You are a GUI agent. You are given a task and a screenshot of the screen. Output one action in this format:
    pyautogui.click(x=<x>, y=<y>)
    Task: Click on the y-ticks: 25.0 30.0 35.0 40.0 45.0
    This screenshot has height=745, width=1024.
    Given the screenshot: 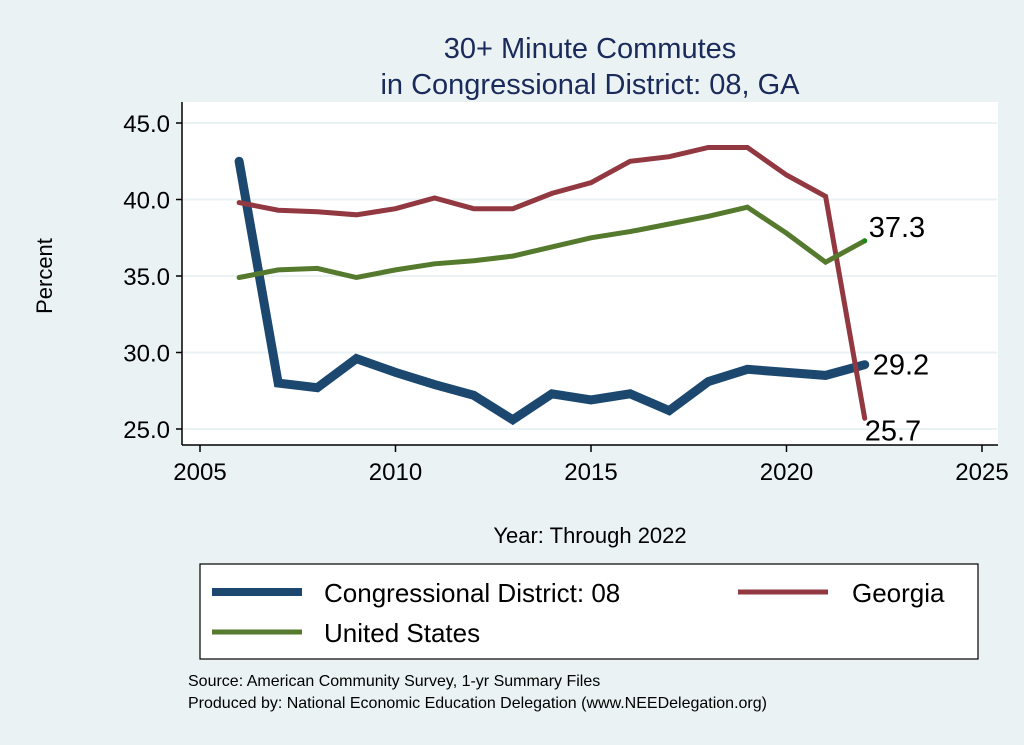 What is the action you would take?
    pyautogui.click(x=152, y=277)
    